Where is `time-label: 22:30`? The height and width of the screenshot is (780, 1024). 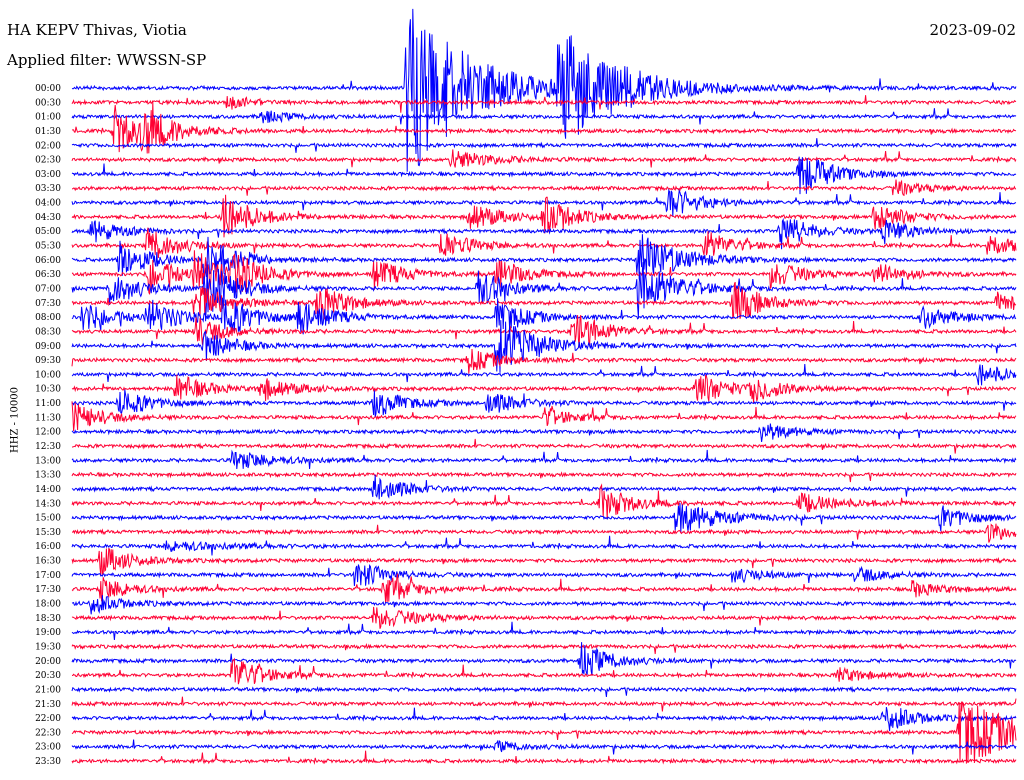
time-label: 22:30 is located at coordinates (48, 733).